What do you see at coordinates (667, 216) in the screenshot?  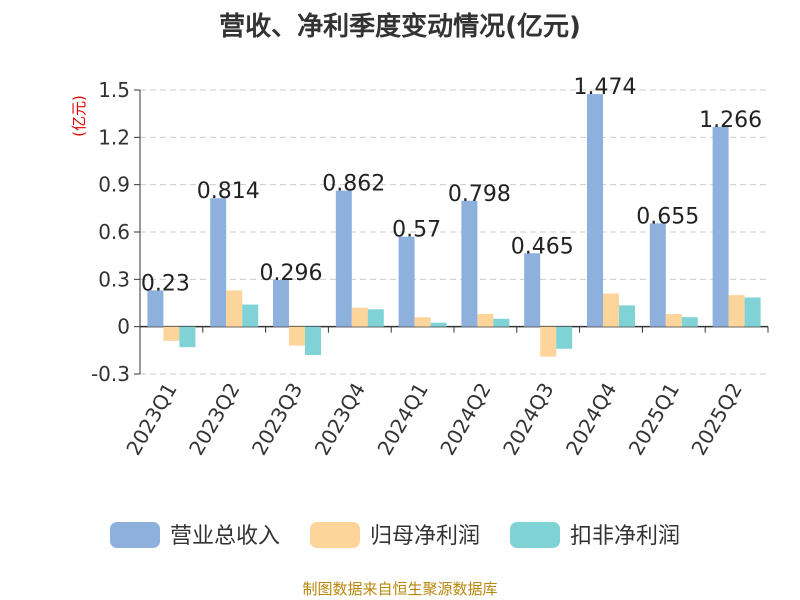 I see `data-label: 0.655` at bounding box center [667, 216].